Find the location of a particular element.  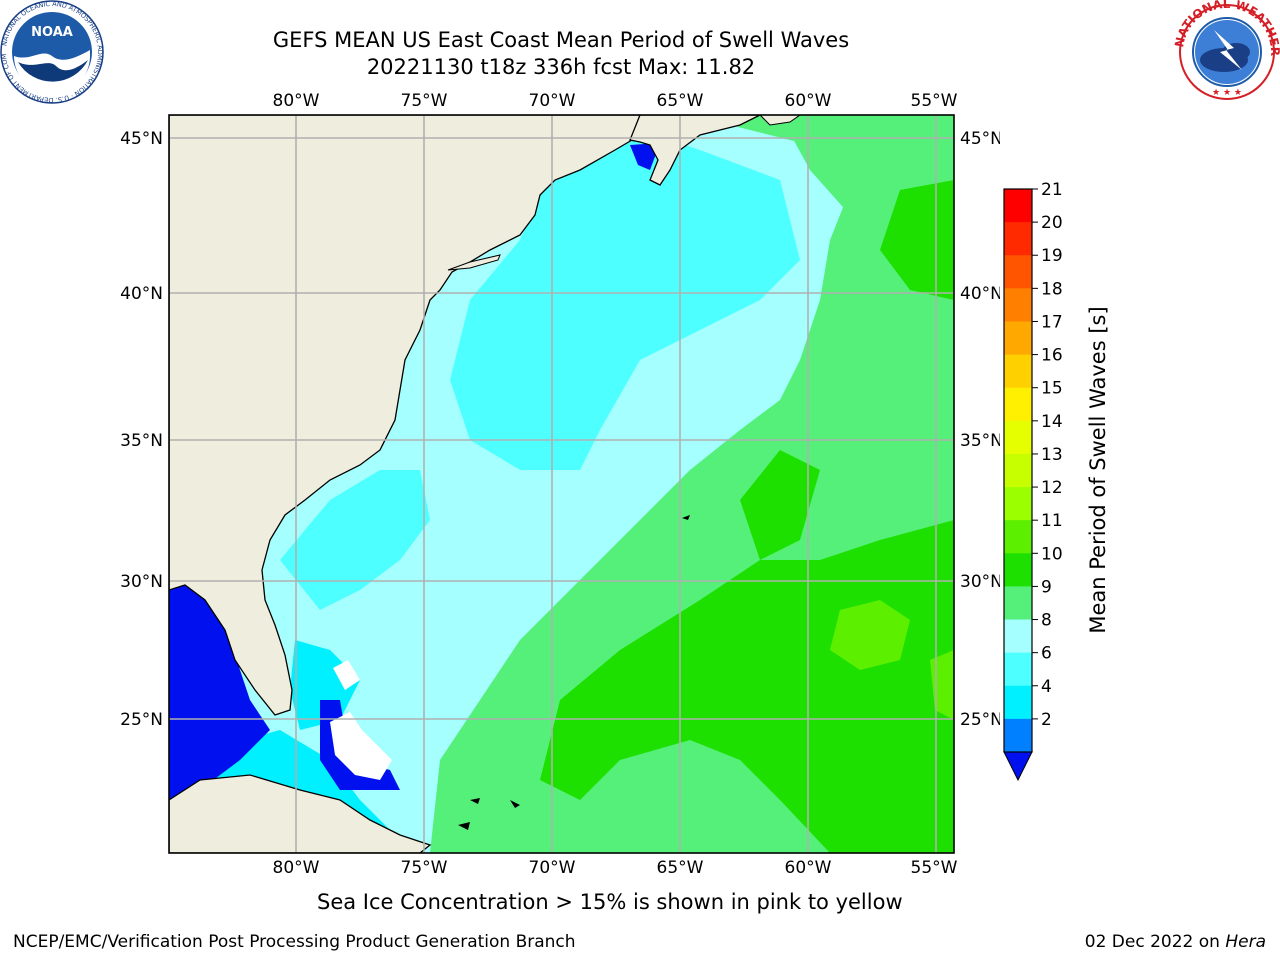

colorbar-cells is located at coordinates (1018, 471).